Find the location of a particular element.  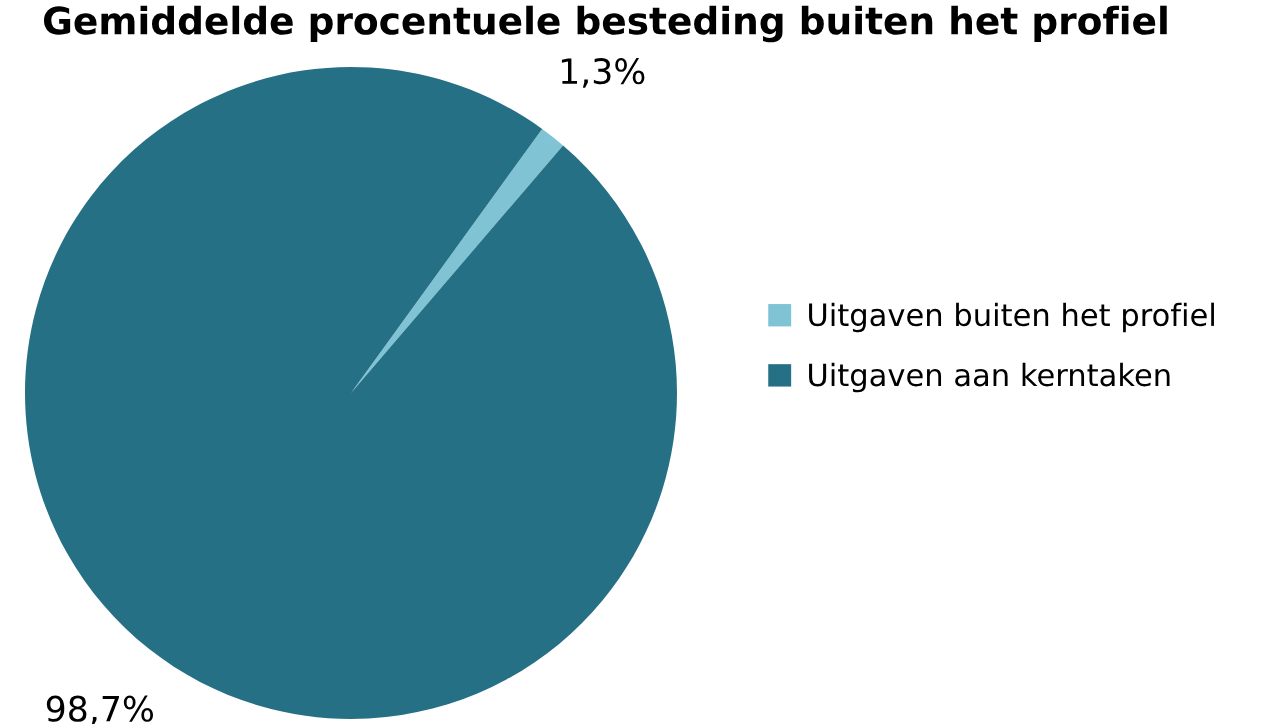

legend-label: Uitgaven buiten het profiel is located at coordinates (1011, 317).